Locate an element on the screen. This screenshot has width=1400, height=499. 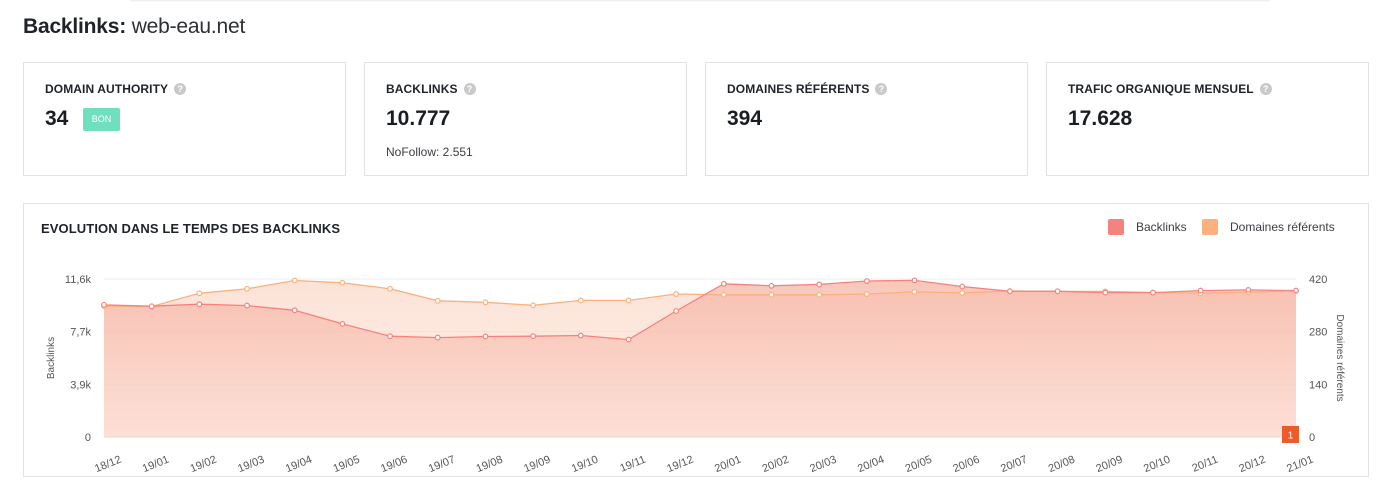
card-label-text: DOMAINES RÉFÉRENTS is located at coordinates (798, 89).